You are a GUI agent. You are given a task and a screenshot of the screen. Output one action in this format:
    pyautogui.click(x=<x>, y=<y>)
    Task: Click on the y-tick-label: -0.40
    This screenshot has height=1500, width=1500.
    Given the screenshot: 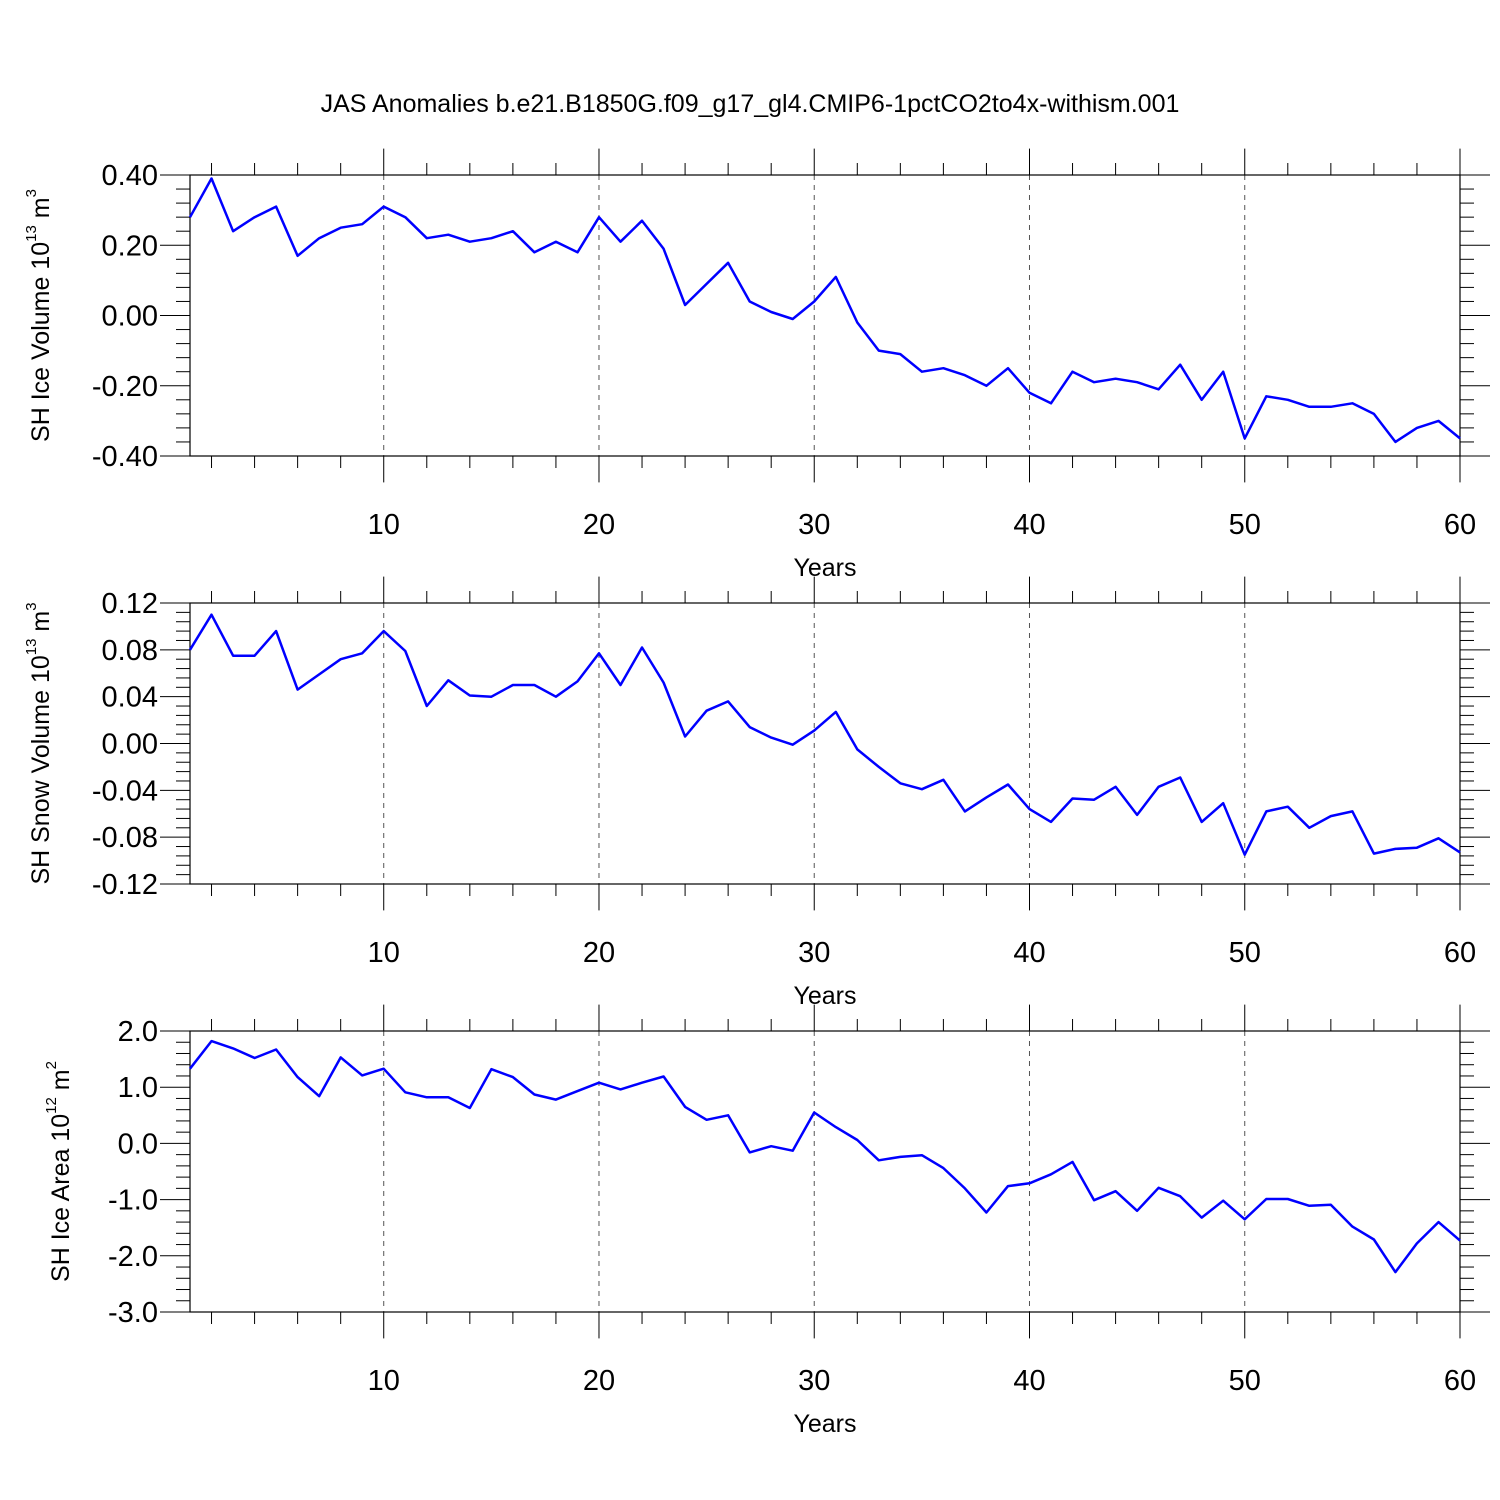 What is the action you would take?
    pyautogui.click(x=125, y=457)
    